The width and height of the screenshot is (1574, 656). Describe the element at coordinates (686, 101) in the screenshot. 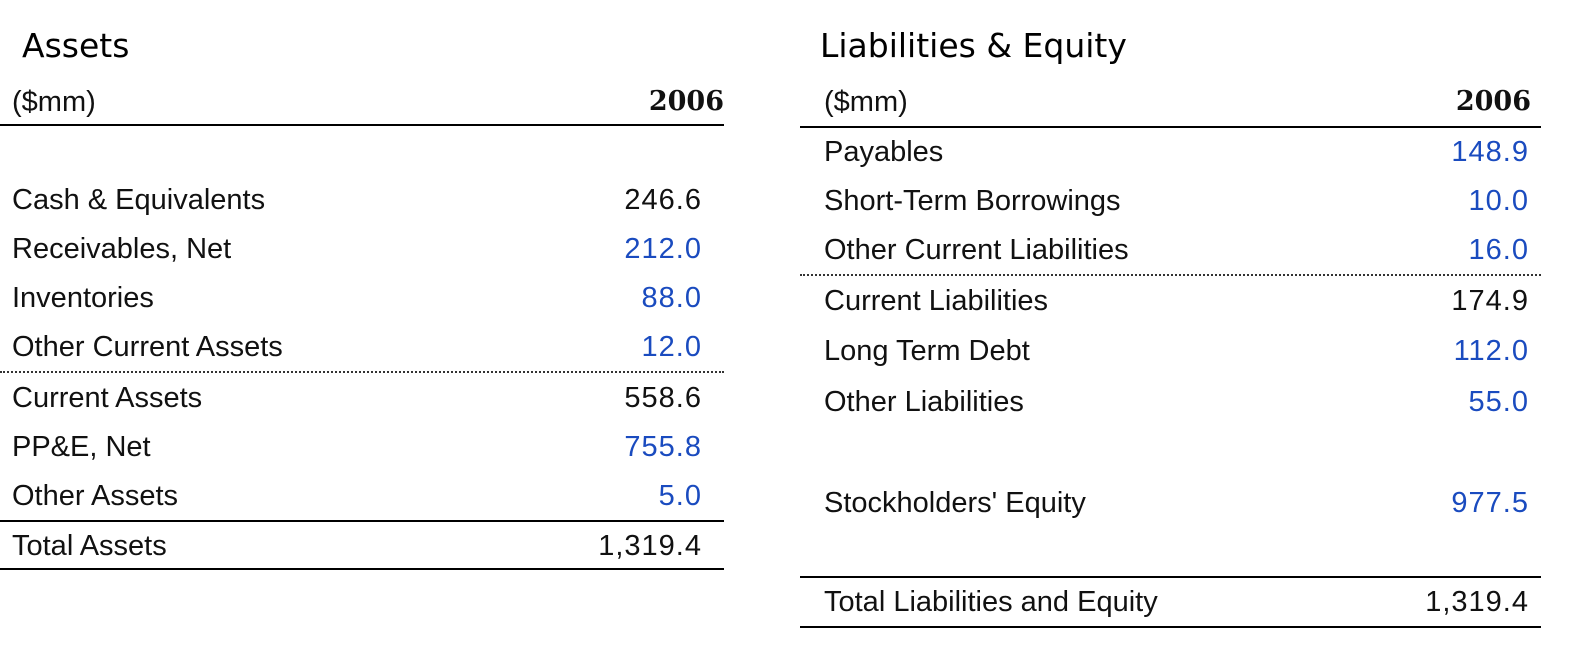

I see `assets-year-header: 2006` at that location.